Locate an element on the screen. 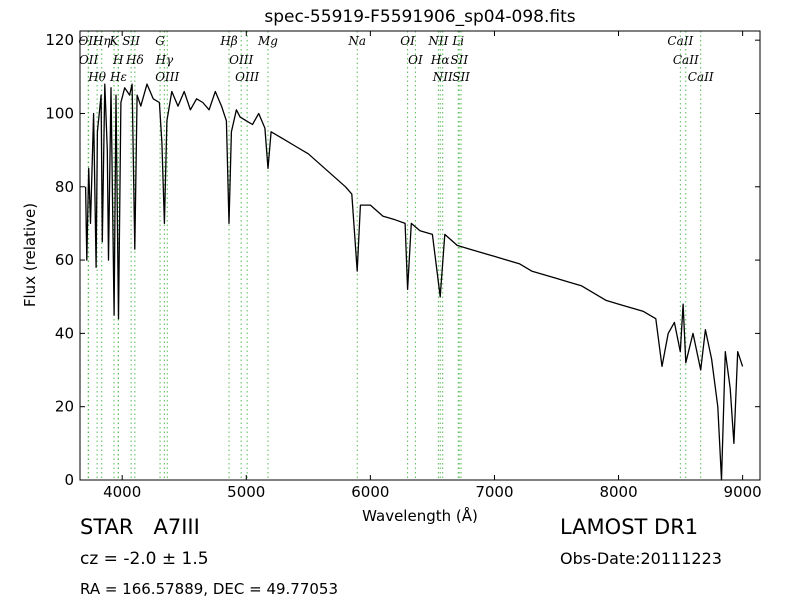 This screenshot has height=600, width=800. spectral-line-label: OII is located at coordinates (89, 60).